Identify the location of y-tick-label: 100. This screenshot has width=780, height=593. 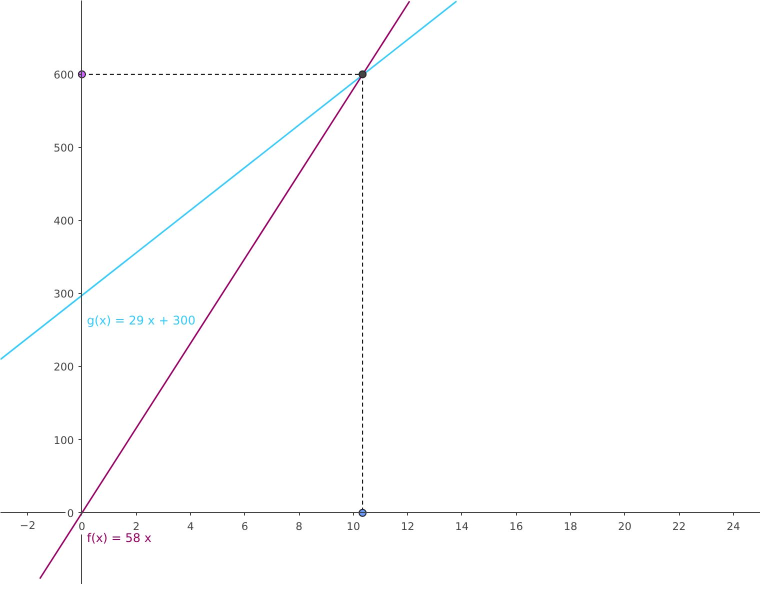
(64, 440).